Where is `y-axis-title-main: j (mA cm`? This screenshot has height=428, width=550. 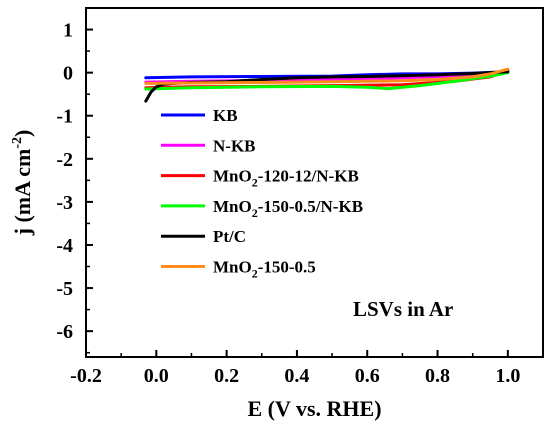
y-axis-title-main: j (mA cm is located at coordinates (22, 193).